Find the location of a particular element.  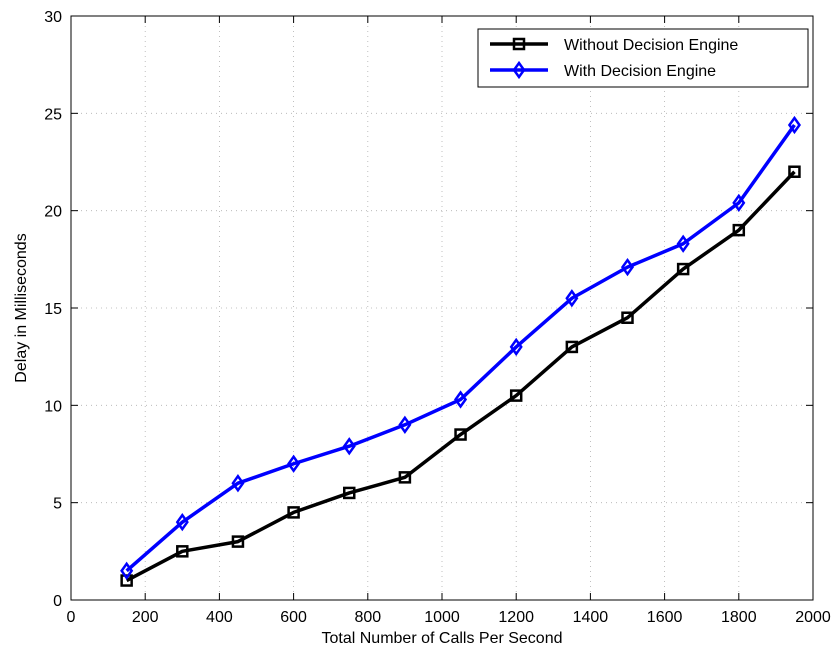

x-tick-label: 1600 is located at coordinates (665, 617).